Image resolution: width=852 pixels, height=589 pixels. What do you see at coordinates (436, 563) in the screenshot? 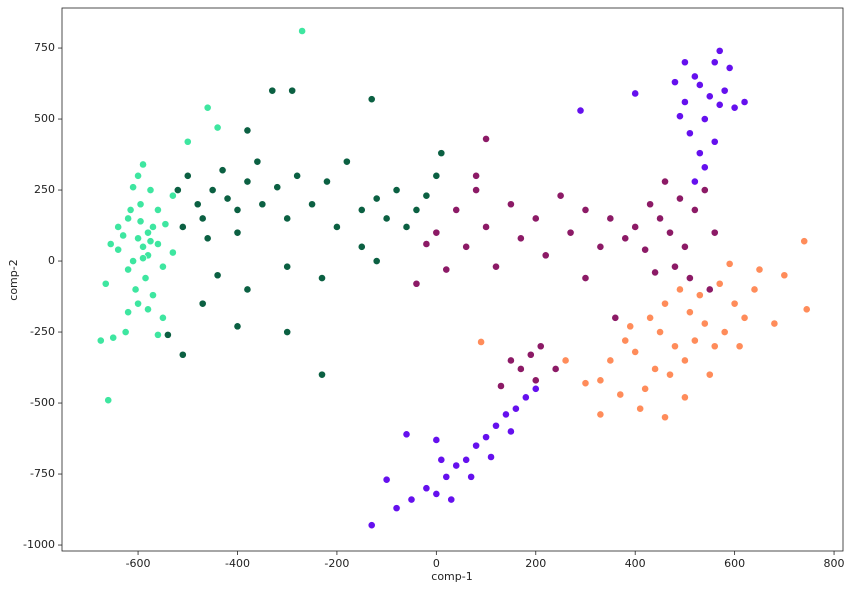
I see `x-tick-label: 0` at bounding box center [436, 563].